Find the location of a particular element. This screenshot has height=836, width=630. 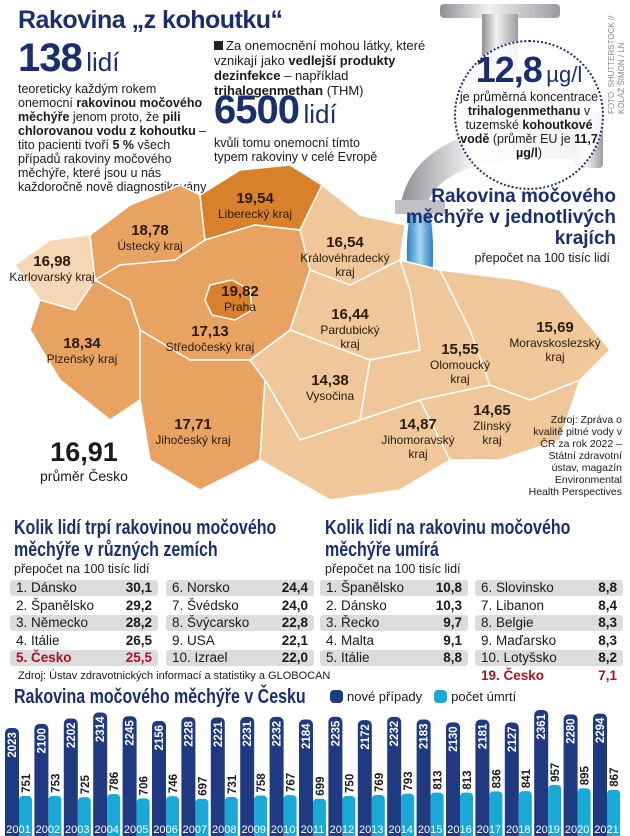

table-row: 9. Maďarsko 8,3 is located at coordinates (549, 641).